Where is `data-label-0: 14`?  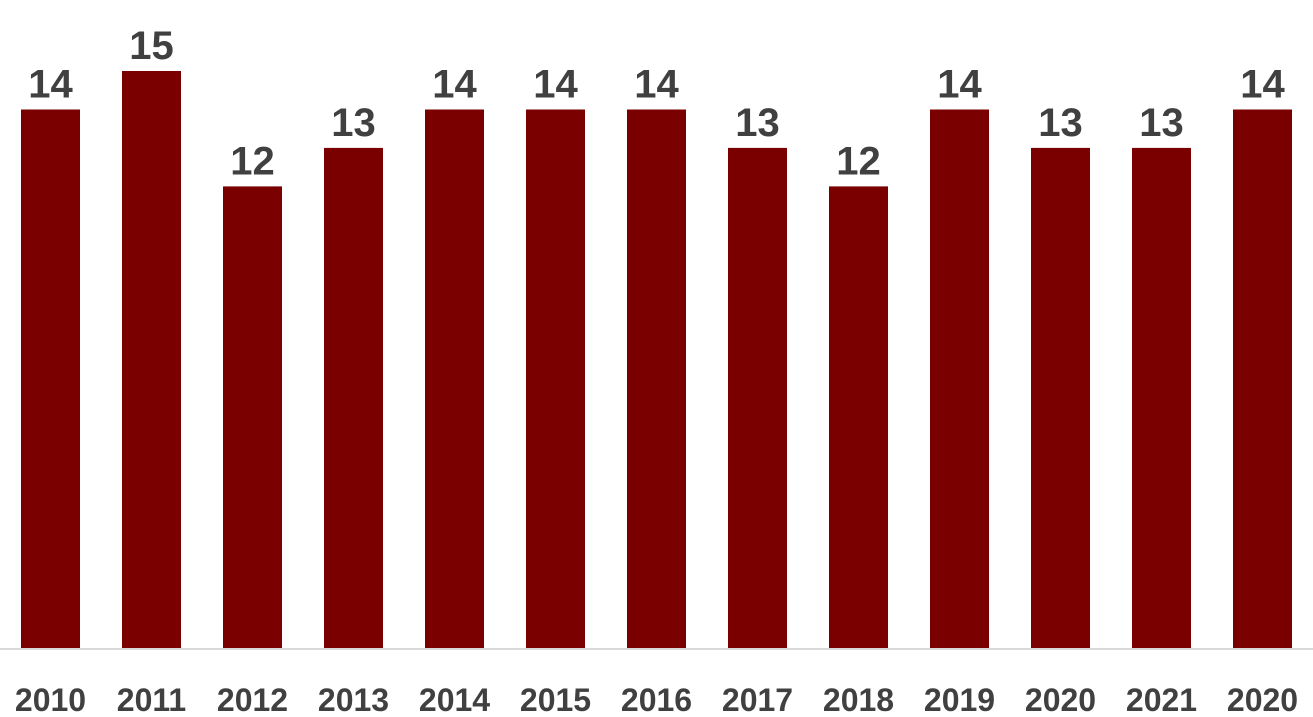 data-label-0: 14 is located at coordinates (50, 85).